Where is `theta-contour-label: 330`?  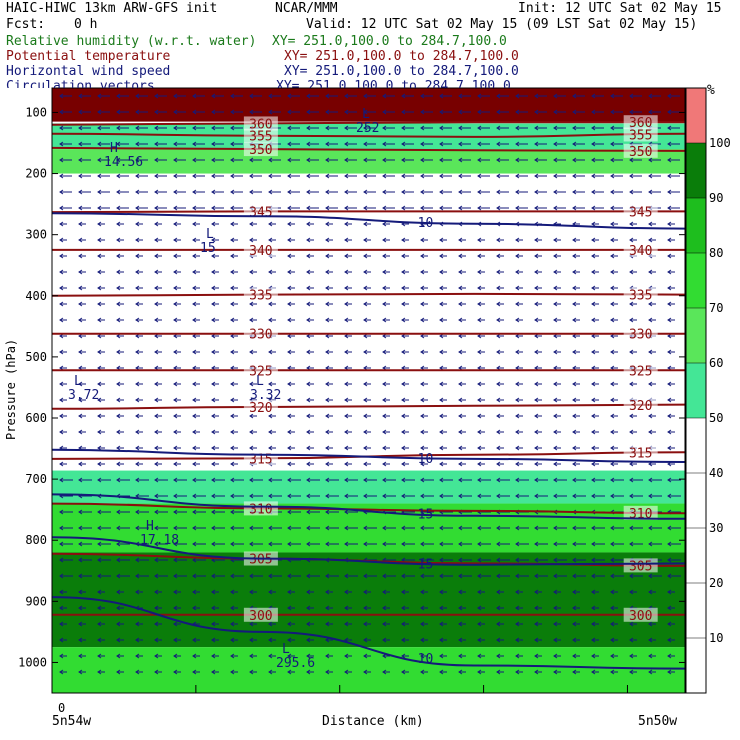
theta-contour-label: 330 is located at coordinates (640, 335).